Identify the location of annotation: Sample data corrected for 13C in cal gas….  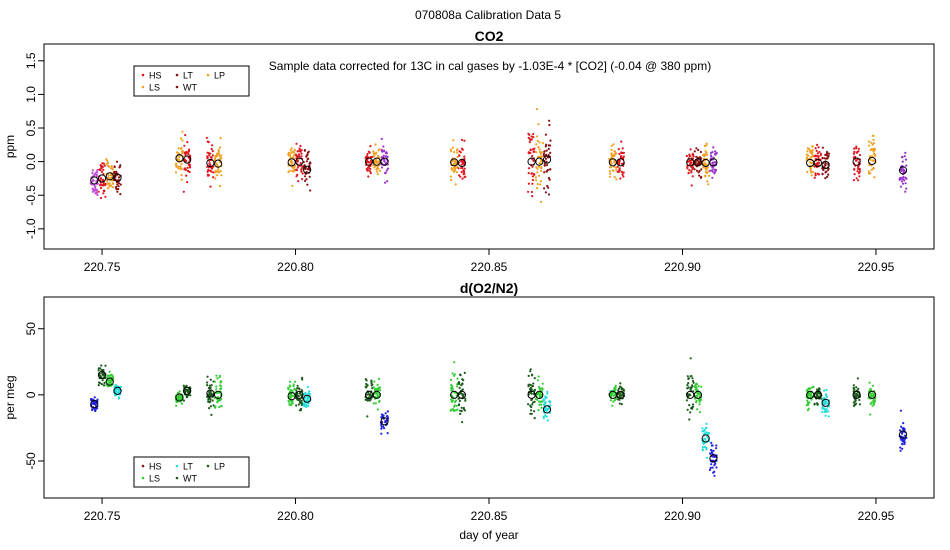
(490, 66).